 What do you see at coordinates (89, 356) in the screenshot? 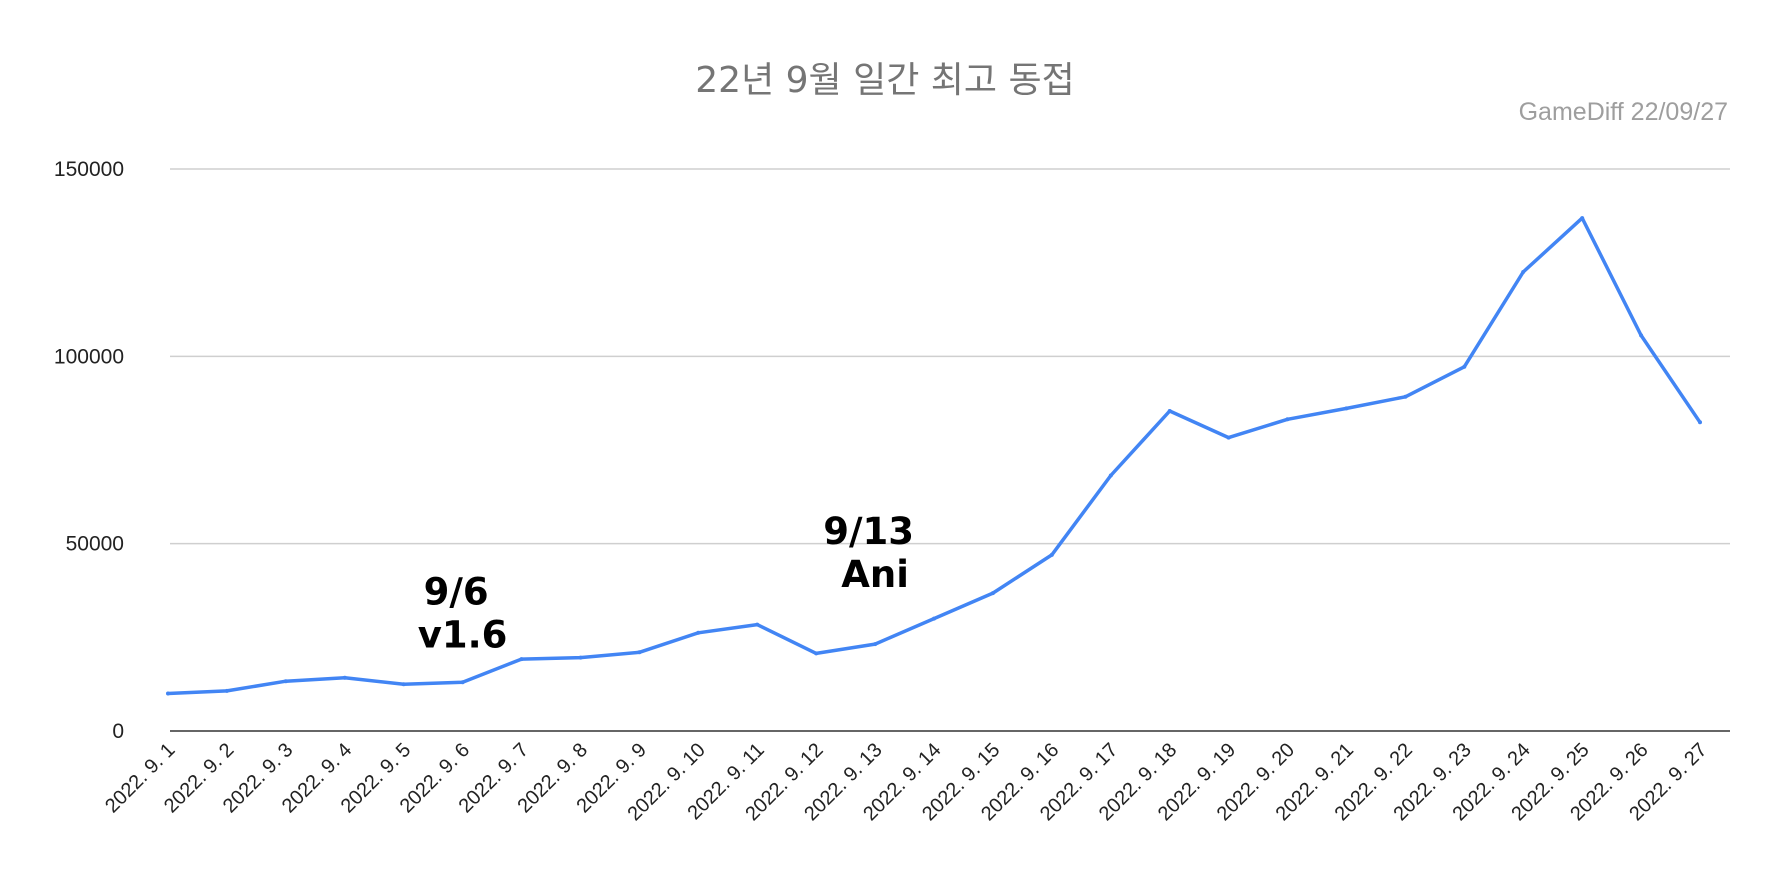
I see `y-tick-label: 100000` at bounding box center [89, 356].